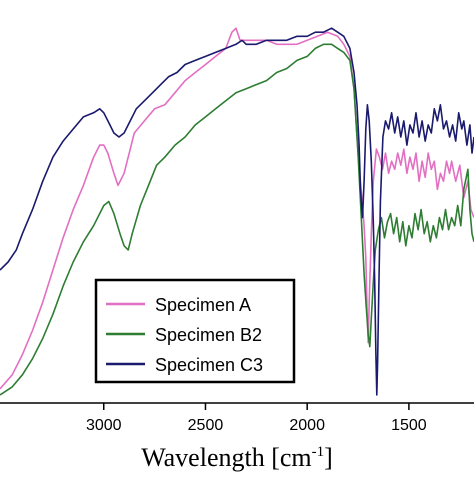 This screenshot has height=479, width=474. I want to click on legend-label-specimen-a: Specimen A, so click(203, 305).